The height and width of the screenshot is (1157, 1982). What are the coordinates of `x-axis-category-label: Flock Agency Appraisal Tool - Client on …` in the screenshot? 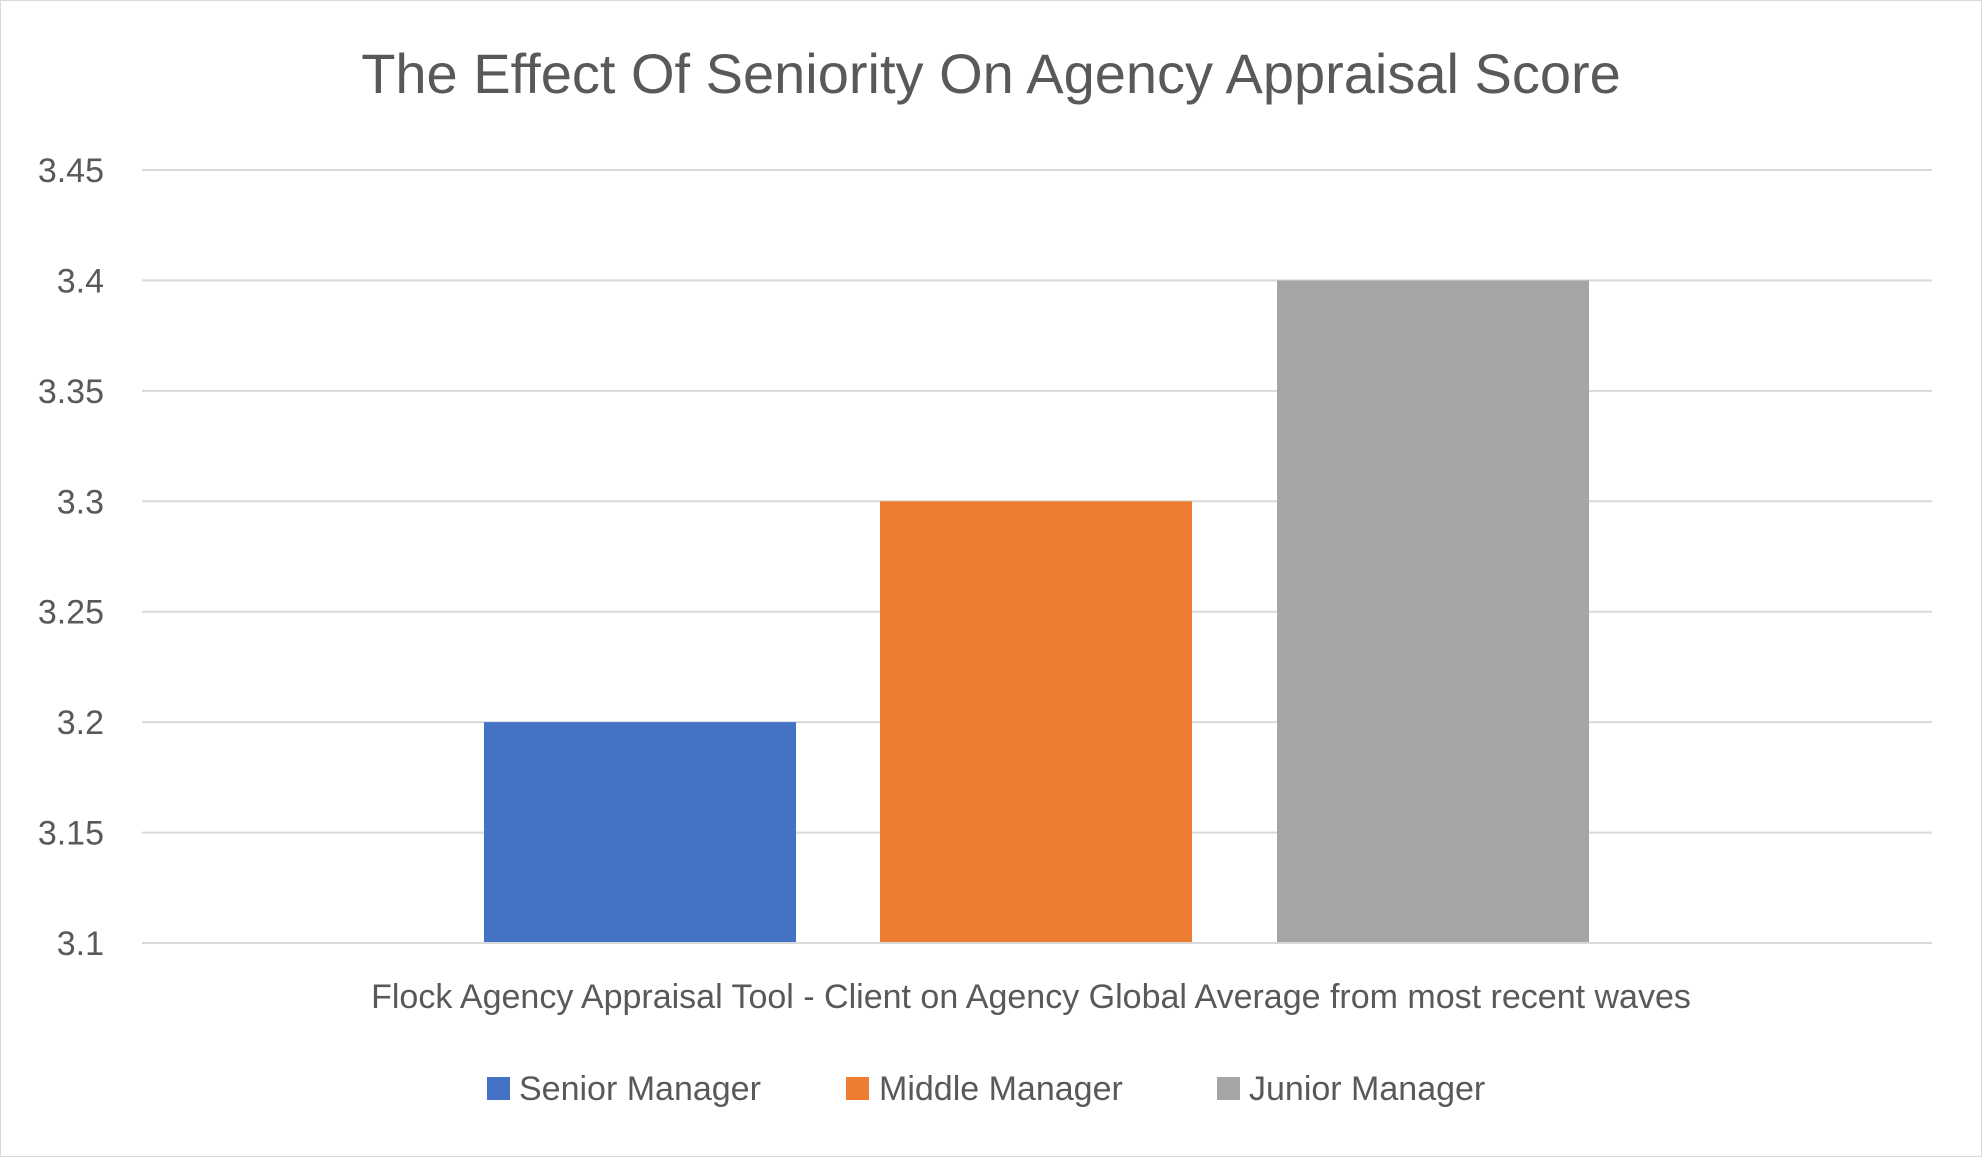 It's located at (1031, 997).